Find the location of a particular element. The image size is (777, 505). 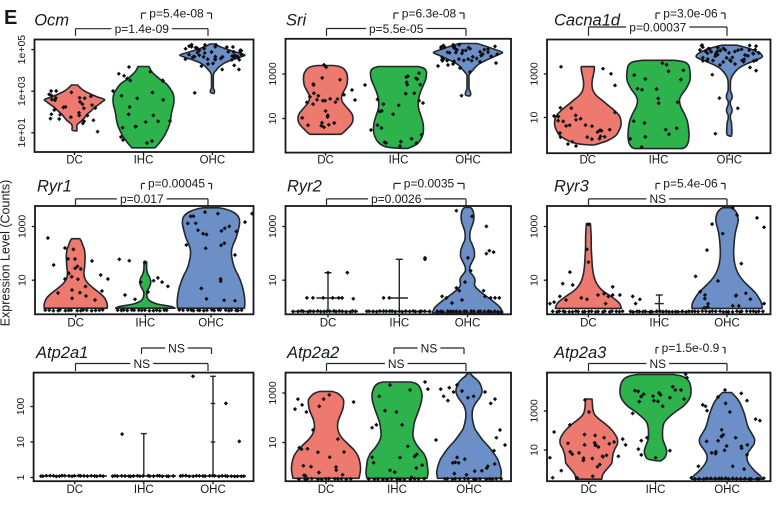

svg-text: Ryr2 is located at coordinates (304, 187).